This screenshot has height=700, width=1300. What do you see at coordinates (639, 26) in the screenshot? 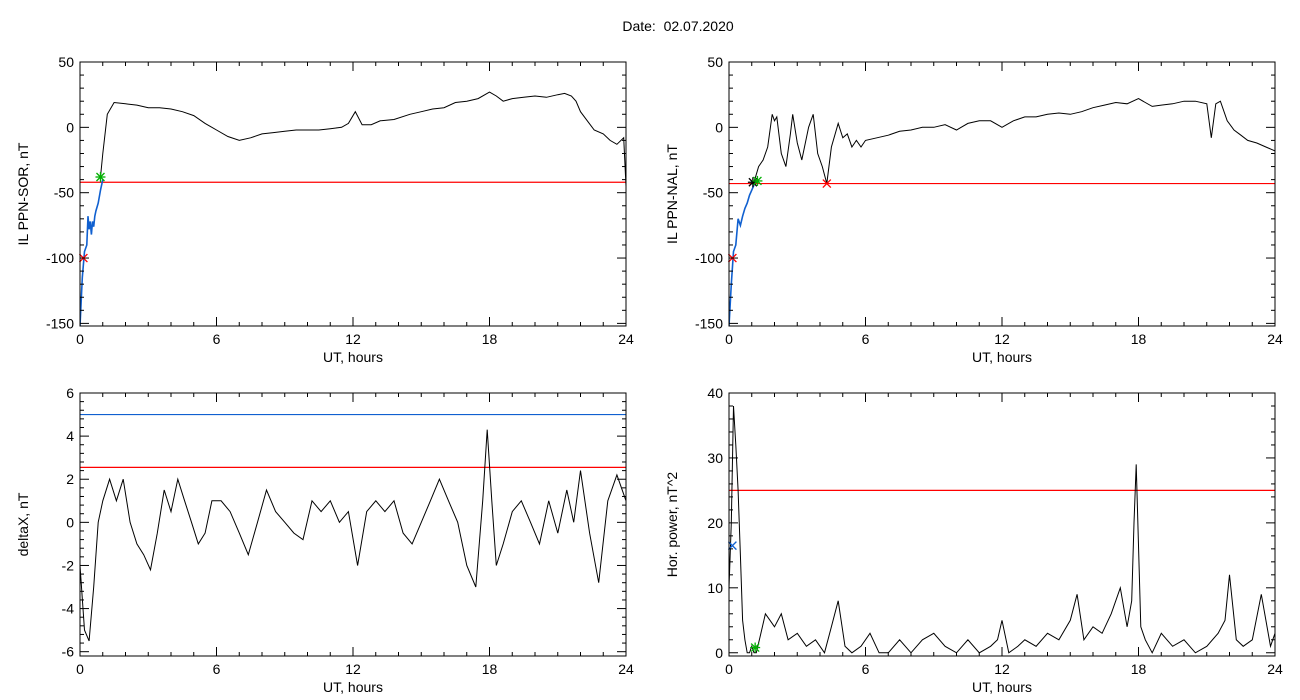
I see `date-label: Date:` at bounding box center [639, 26].